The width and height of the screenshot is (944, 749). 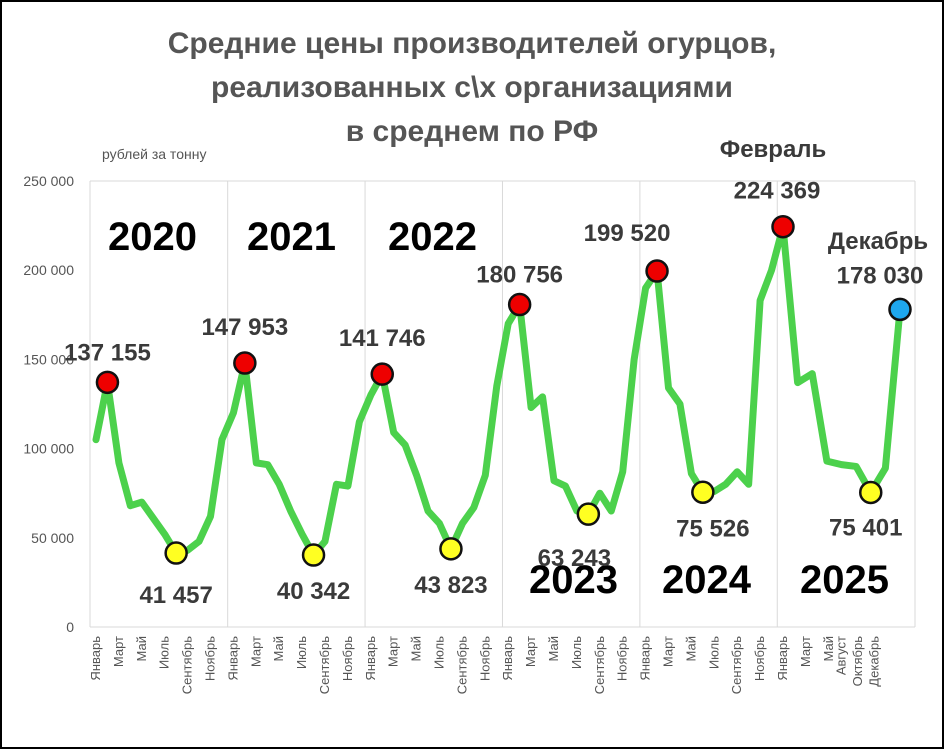 What do you see at coordinates (840, 655) in the screenshot?
I see `x-tick-label: Август` at bounding box center [840, 655].